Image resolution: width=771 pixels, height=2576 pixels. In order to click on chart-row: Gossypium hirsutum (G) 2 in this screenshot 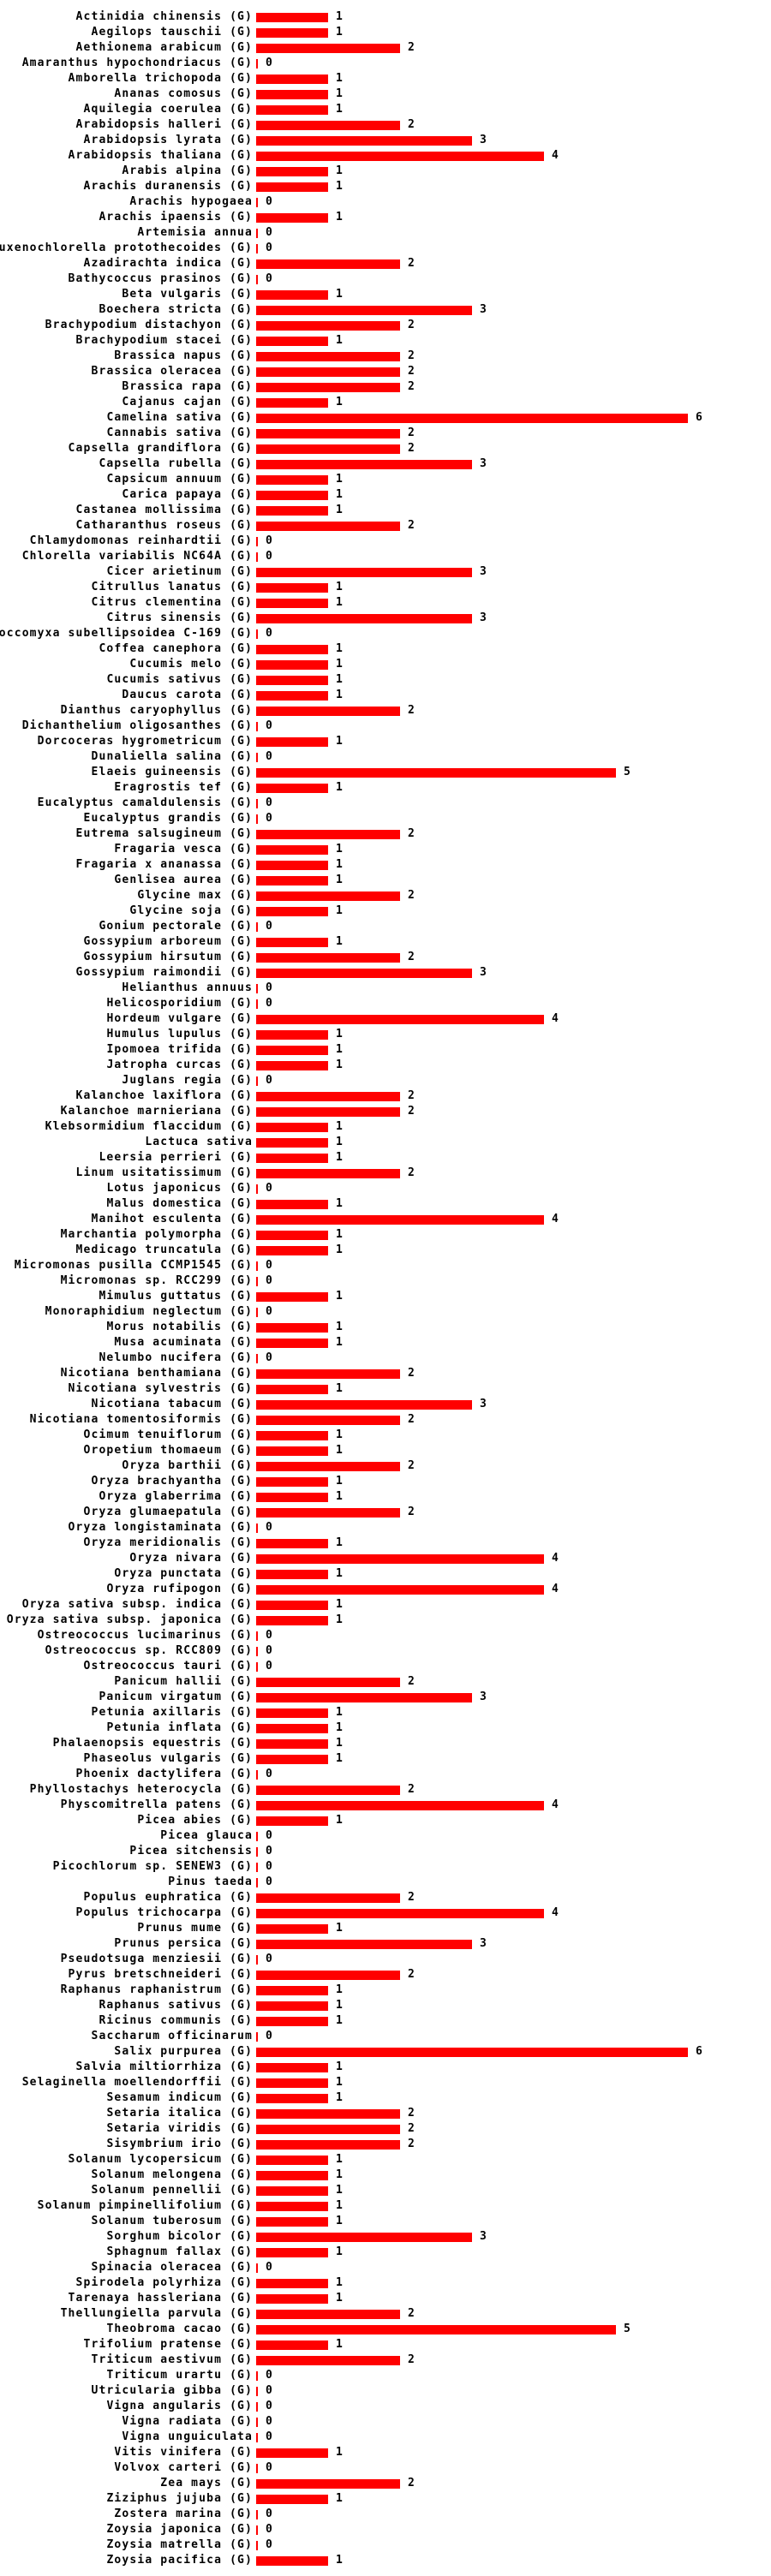, I will do `click(385, 957)`.